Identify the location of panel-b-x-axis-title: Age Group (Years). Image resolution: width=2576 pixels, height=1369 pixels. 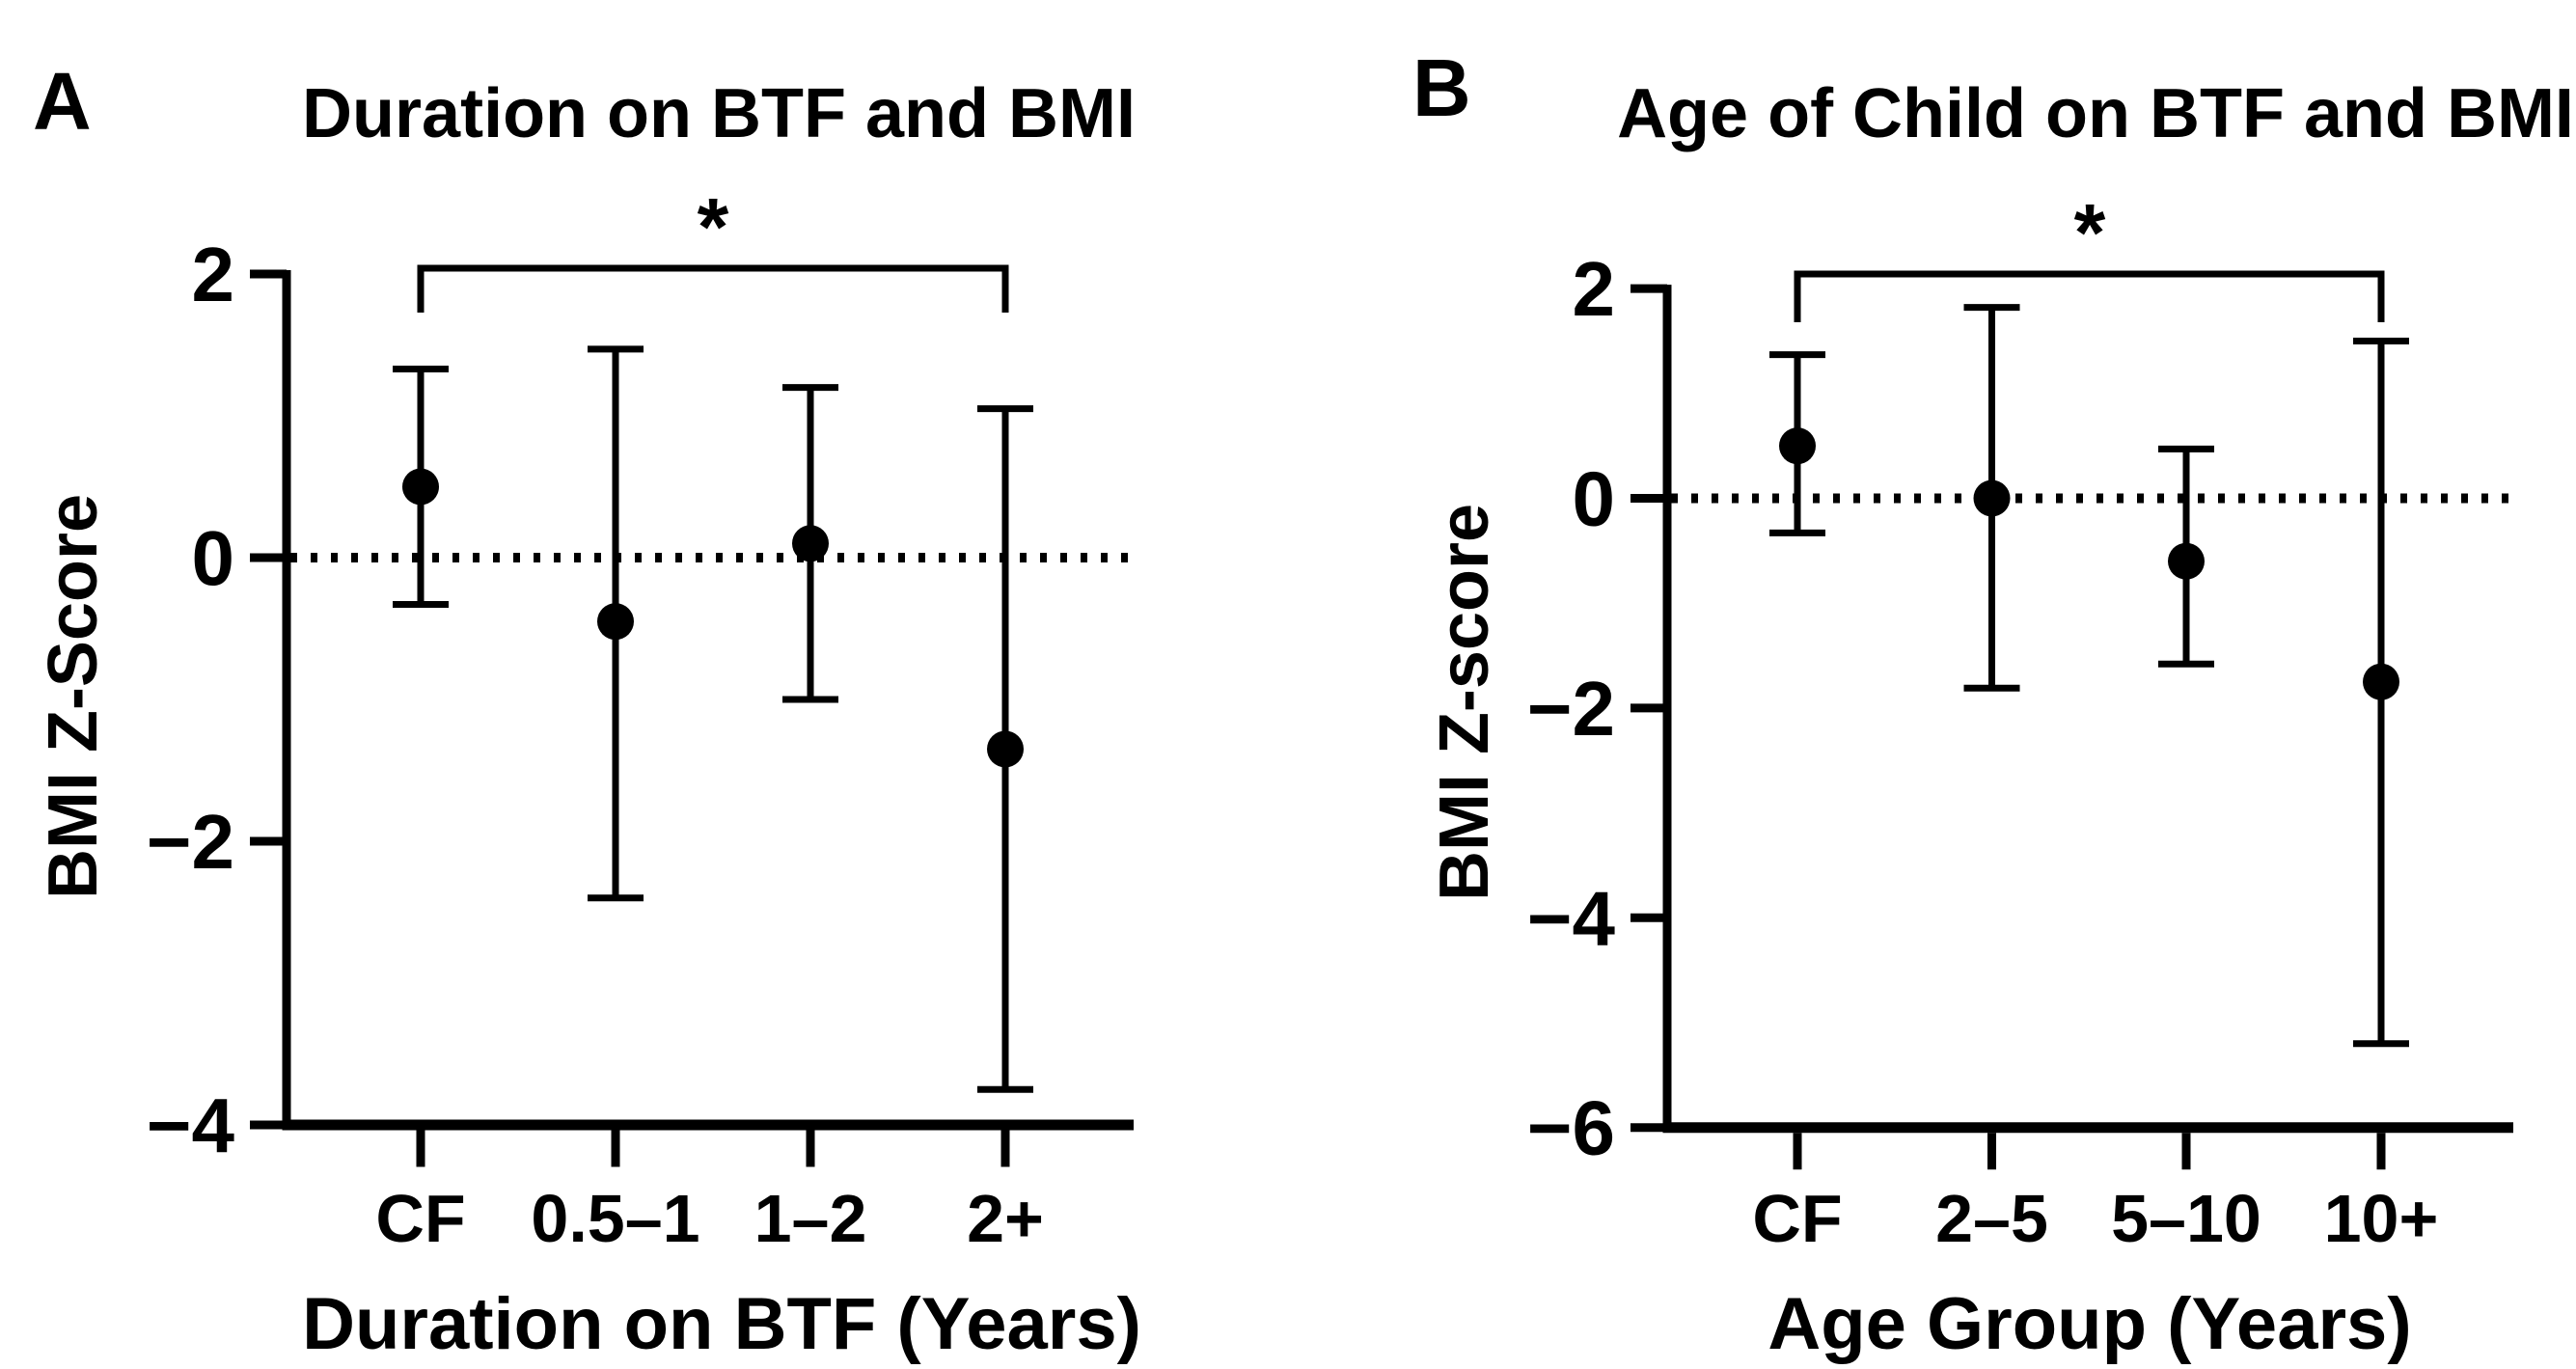
(2090, 1324).